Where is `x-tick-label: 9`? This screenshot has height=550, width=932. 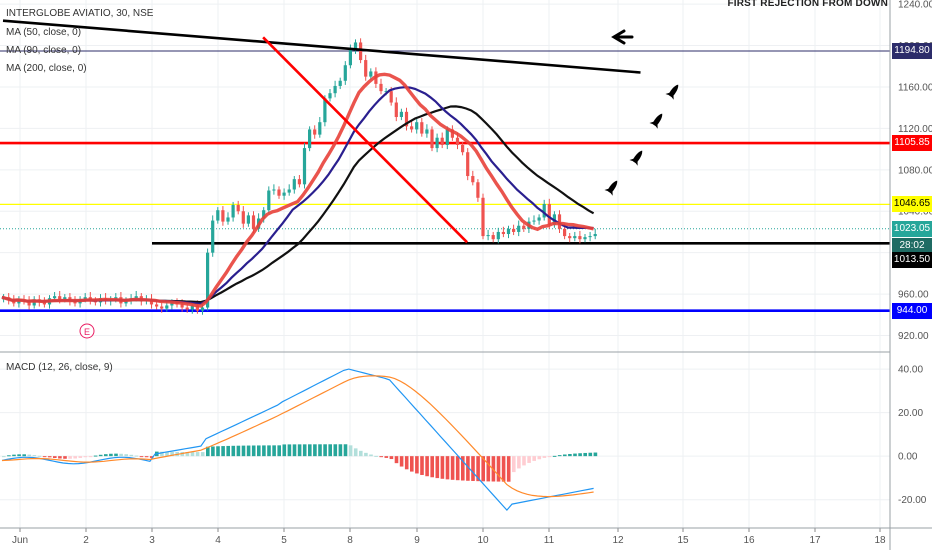
x-tick-label: 9 is located at coordinates (417, 540).